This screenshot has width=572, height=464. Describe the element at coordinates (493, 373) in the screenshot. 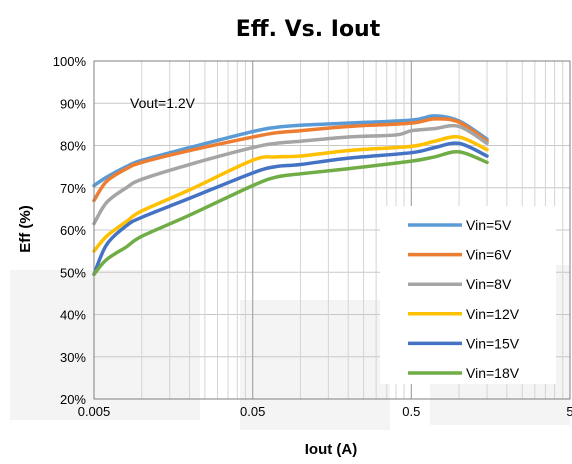

I see `legend-label: Vin=18V` at that location.